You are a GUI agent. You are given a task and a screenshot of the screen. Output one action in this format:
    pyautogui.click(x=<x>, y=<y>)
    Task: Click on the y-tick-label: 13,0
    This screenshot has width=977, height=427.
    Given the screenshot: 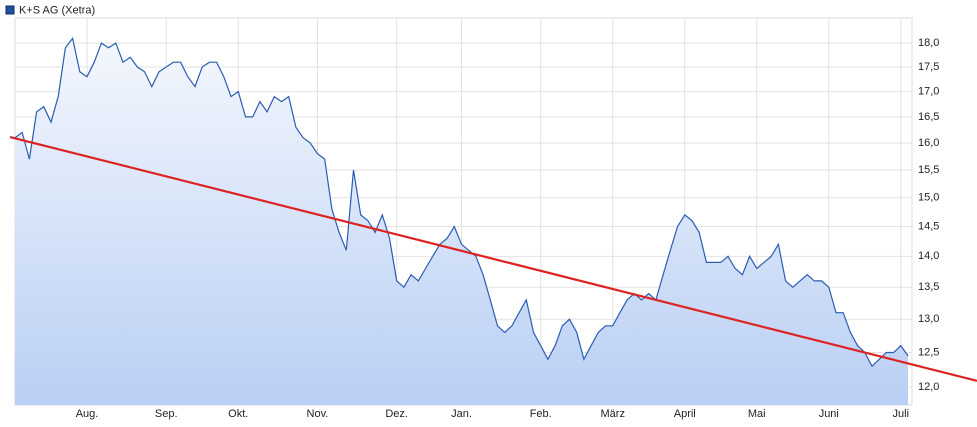 What is the action you would take?
    pyautogui.click(x=928, y=319)
    